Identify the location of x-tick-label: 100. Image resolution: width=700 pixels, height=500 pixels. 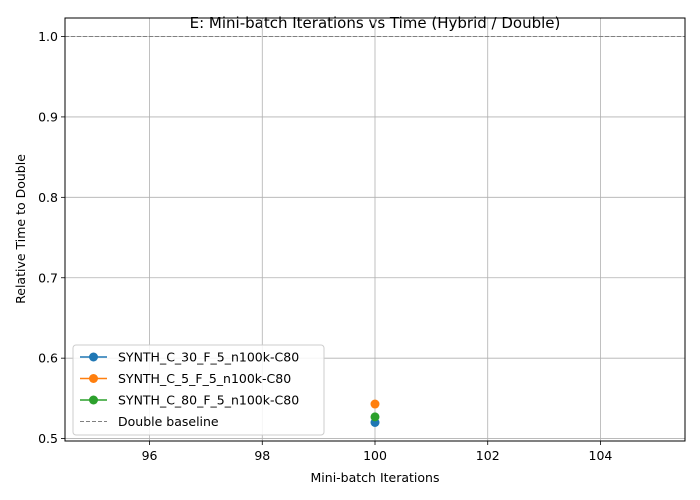
(375, 455).